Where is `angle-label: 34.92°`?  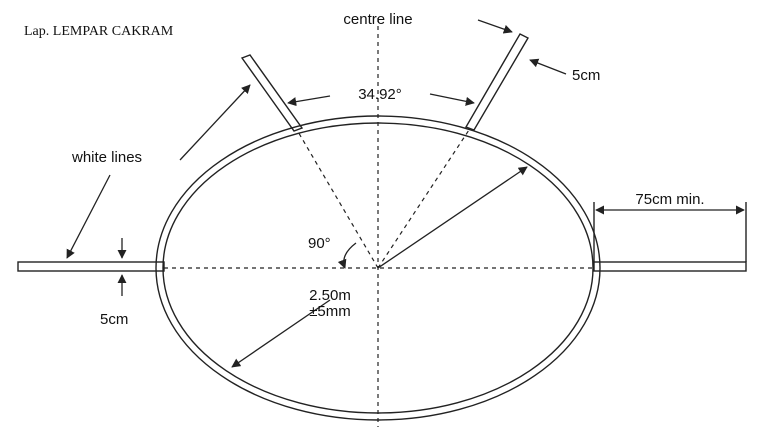
angle-label: 34.92° is located at coordinates (380, 94).